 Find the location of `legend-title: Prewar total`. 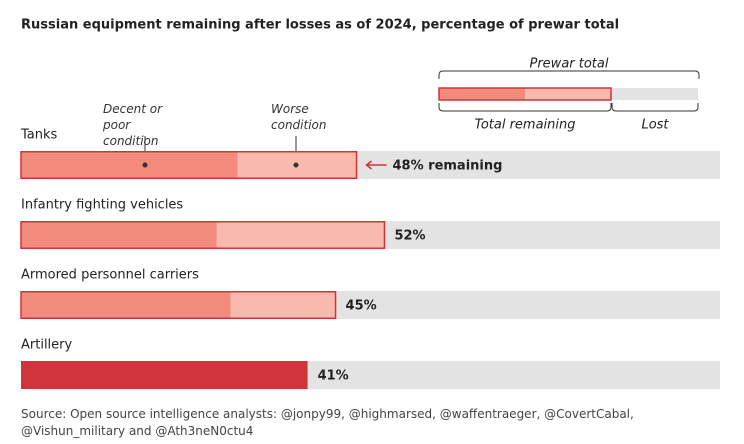

legend-title: Prewar total is located at coordinates (569, 64).